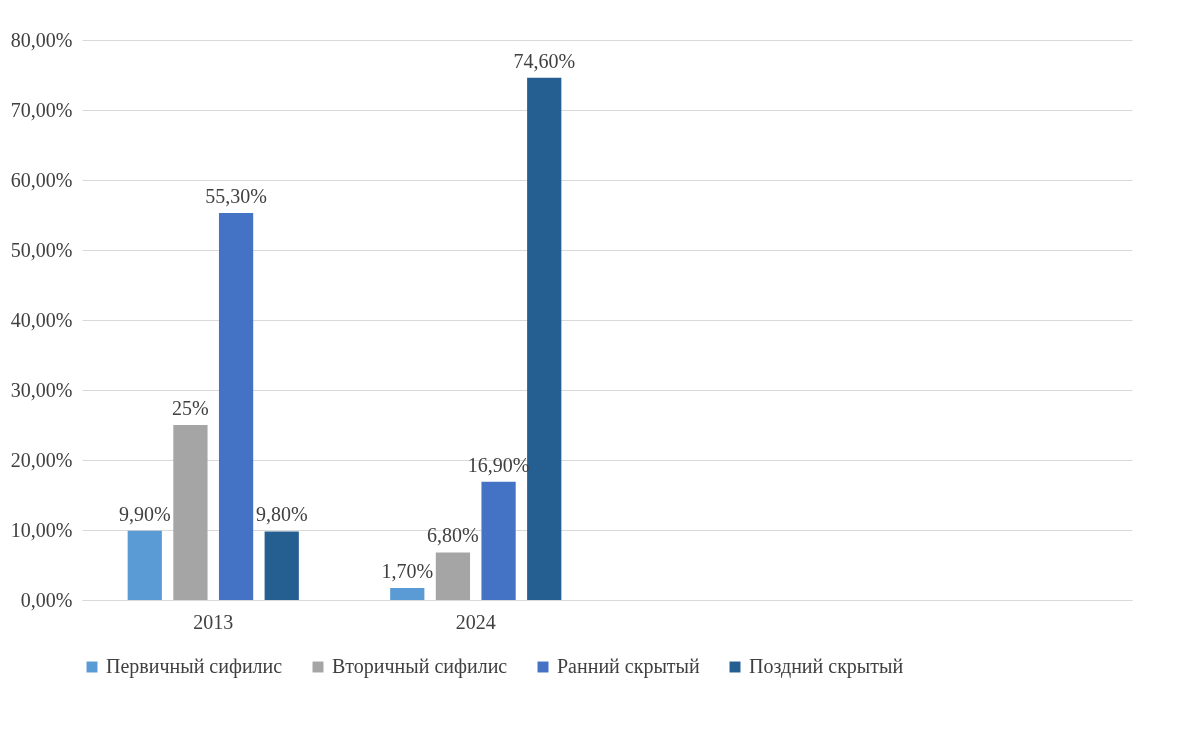 Image resolution: width=1195 pixels, height=744 pixels. Describe the element at coordinates (41, 179) in the screenshot. I see `y-tick-label: 60,00%` at that location.